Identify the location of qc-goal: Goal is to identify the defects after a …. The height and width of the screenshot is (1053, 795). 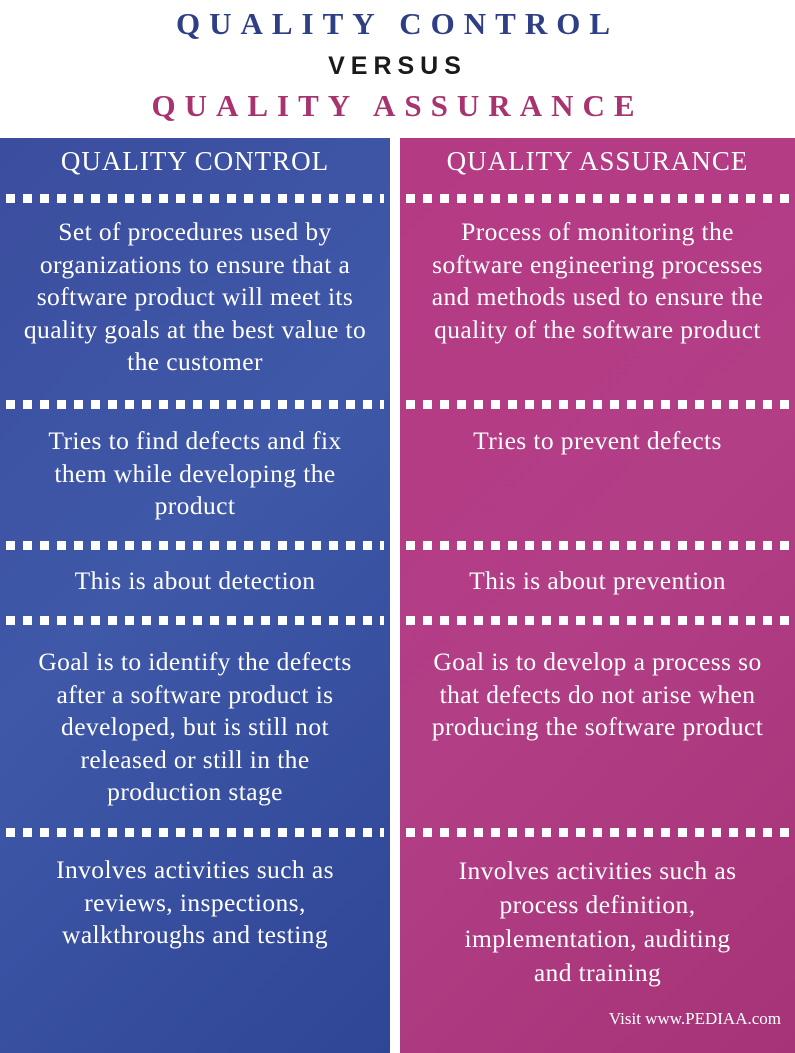
(195, 726).